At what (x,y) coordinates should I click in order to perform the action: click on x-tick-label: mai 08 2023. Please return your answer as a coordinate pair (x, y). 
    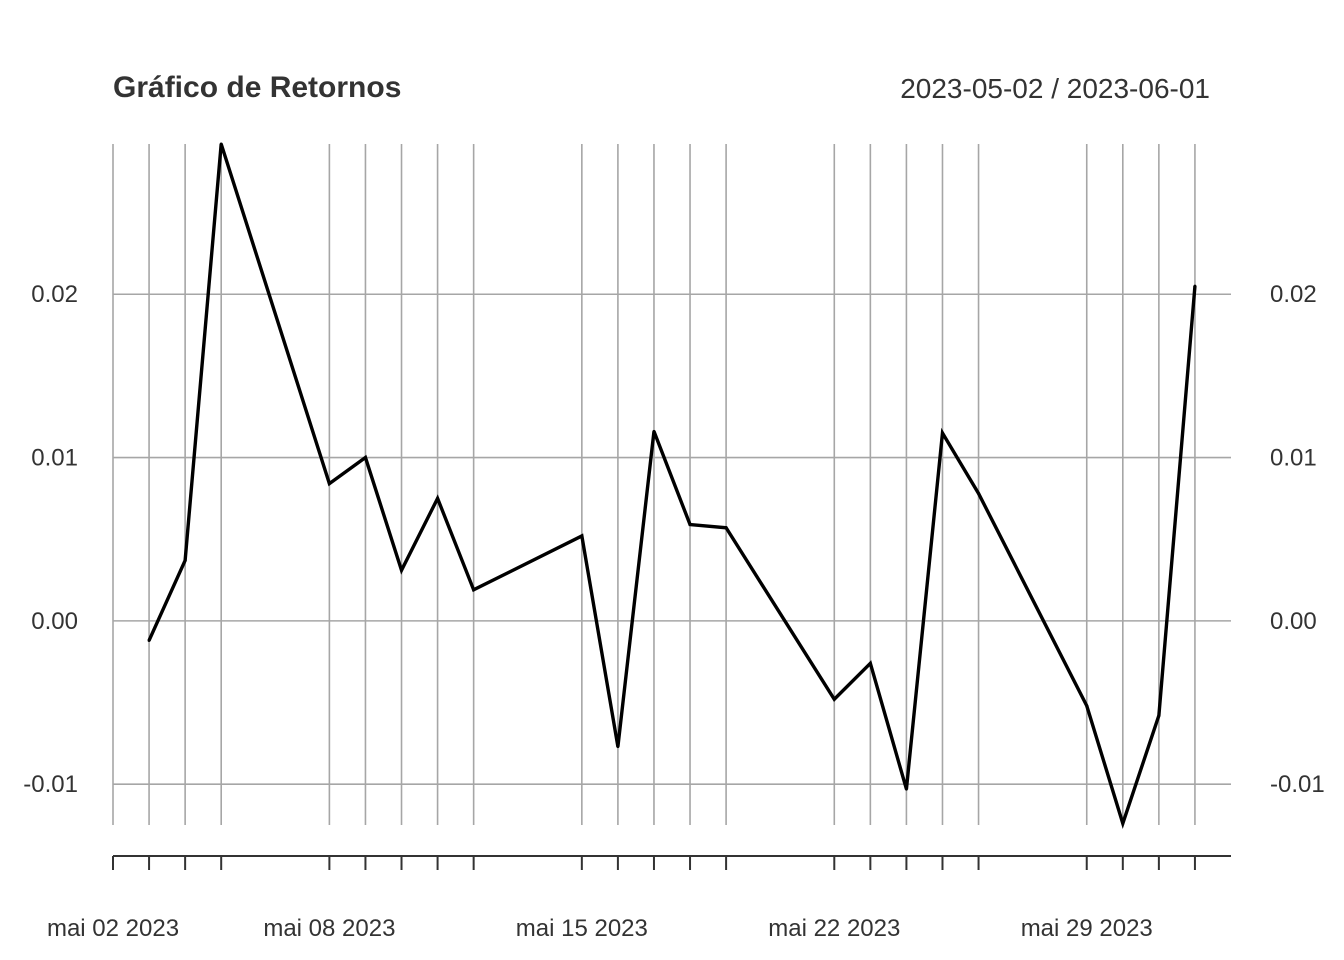
    Looking at the image, I should click on (329, 928).